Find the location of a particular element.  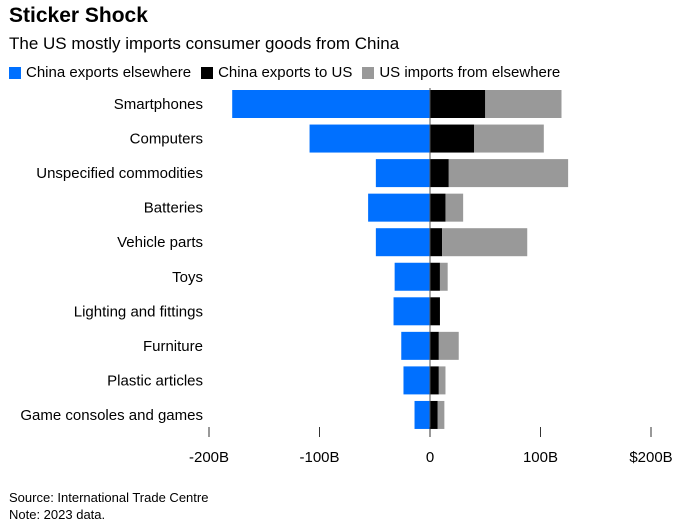

category-label: Lighting and fittings is located at coordinates (138, 311).